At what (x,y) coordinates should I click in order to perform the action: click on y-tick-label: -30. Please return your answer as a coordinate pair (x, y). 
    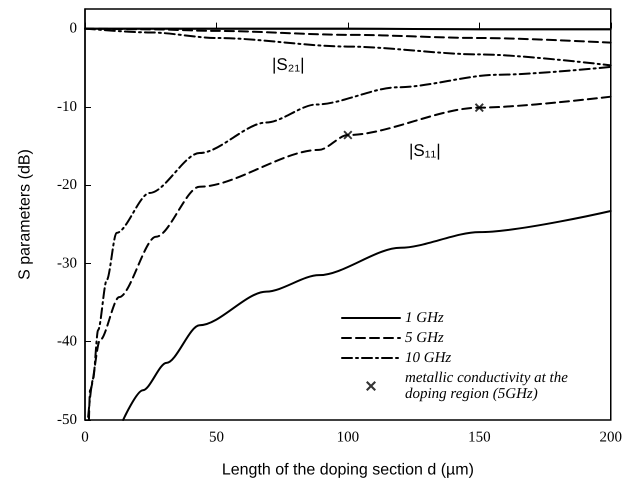
    Looking at the image, I should click on (67, 263).